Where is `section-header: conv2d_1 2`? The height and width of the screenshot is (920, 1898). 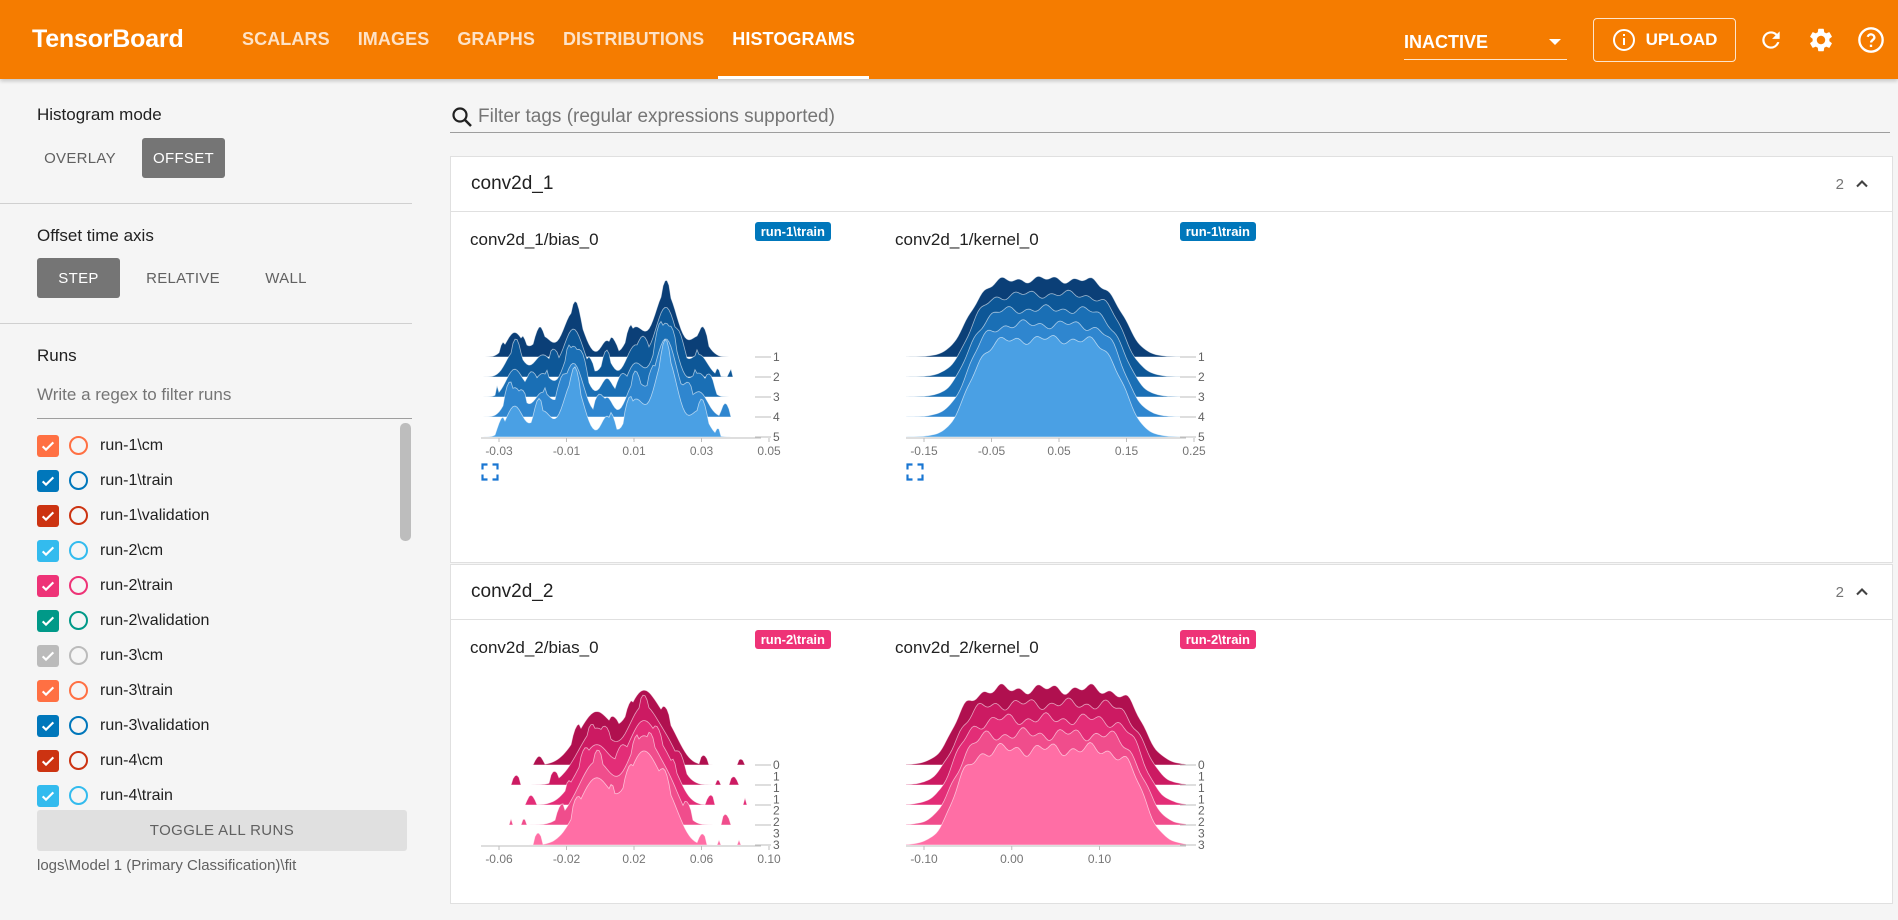 section-header: conv2d_1 2 is located at coordinates (1171, 184).